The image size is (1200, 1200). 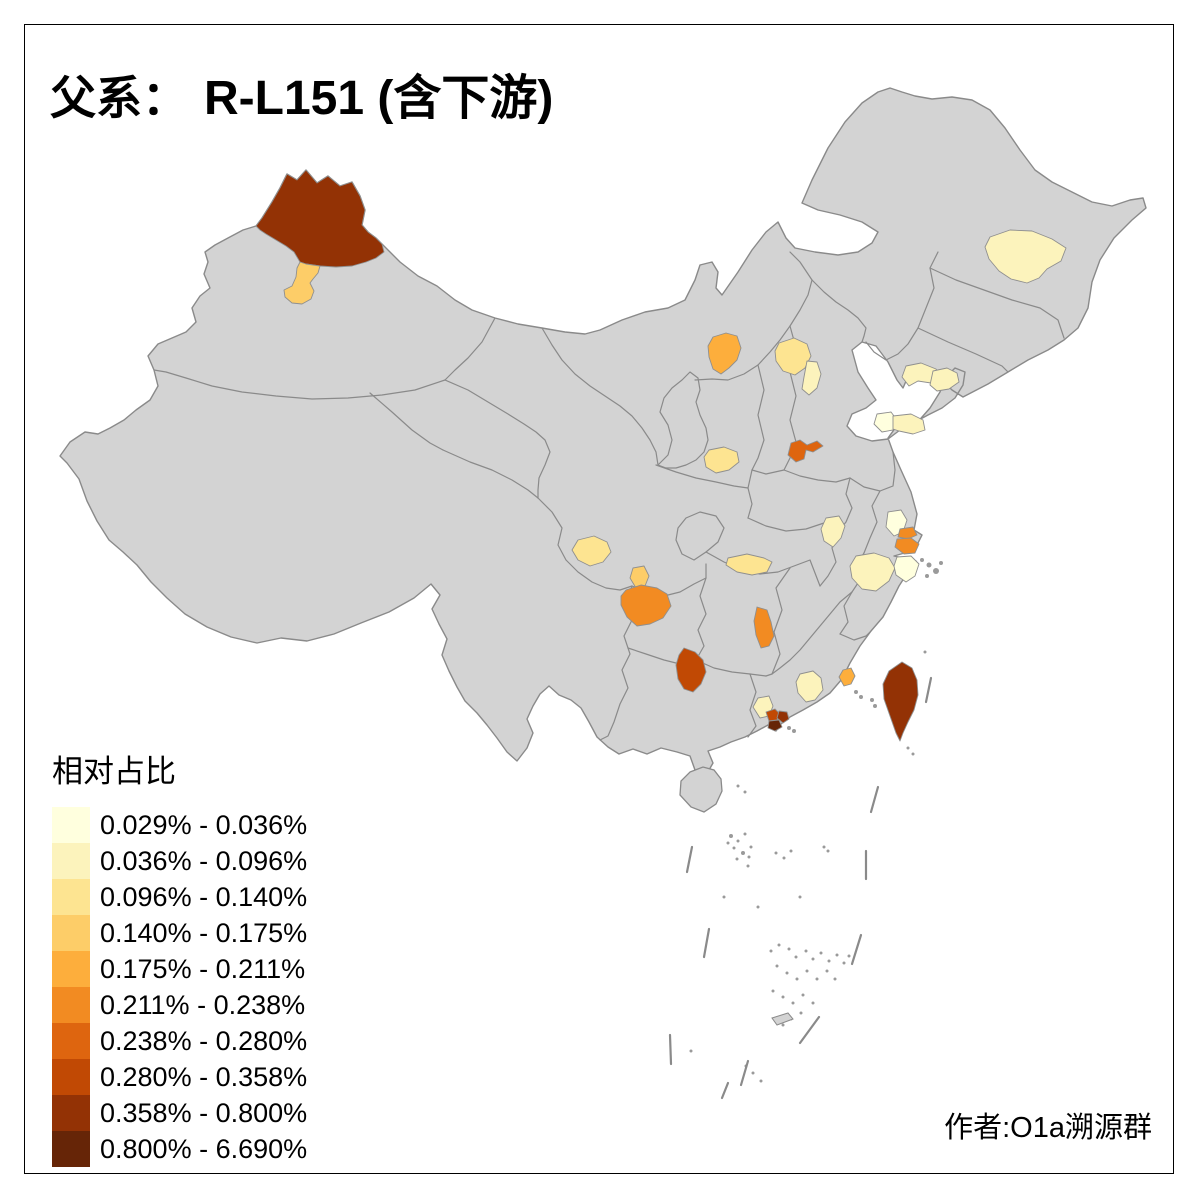 I want to click on legend-label: 0.800% - 6.690%, so click(x=204, y=1149).